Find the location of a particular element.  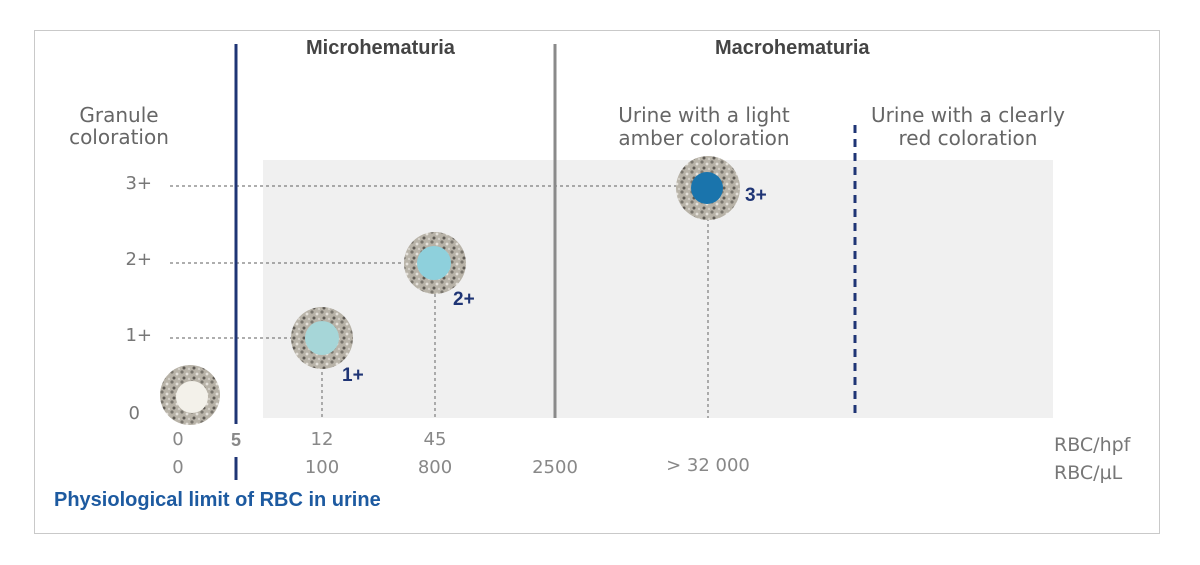

x-hpf-45: 45 is located at coordinates (435, 439).